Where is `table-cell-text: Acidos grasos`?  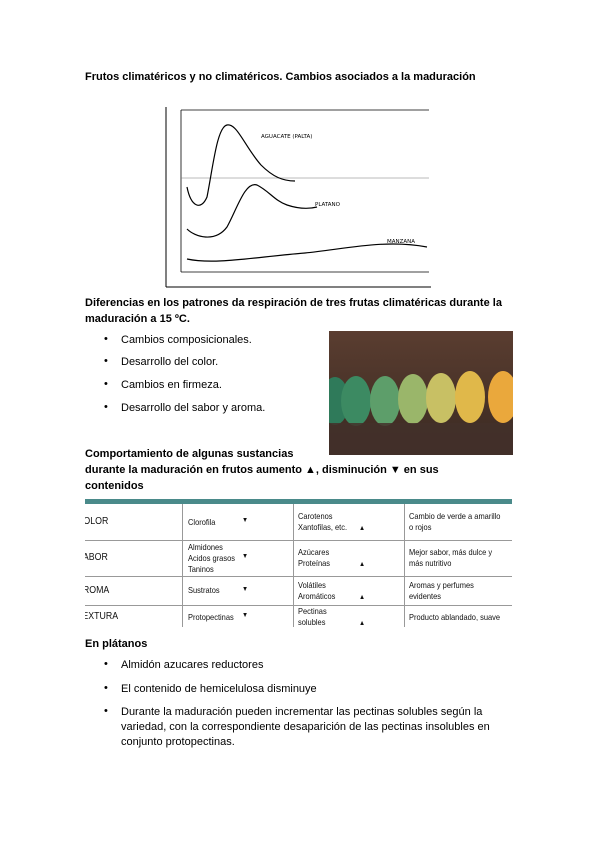 table-cell-text: Acidos grasos is located at coordinates (211, 557).